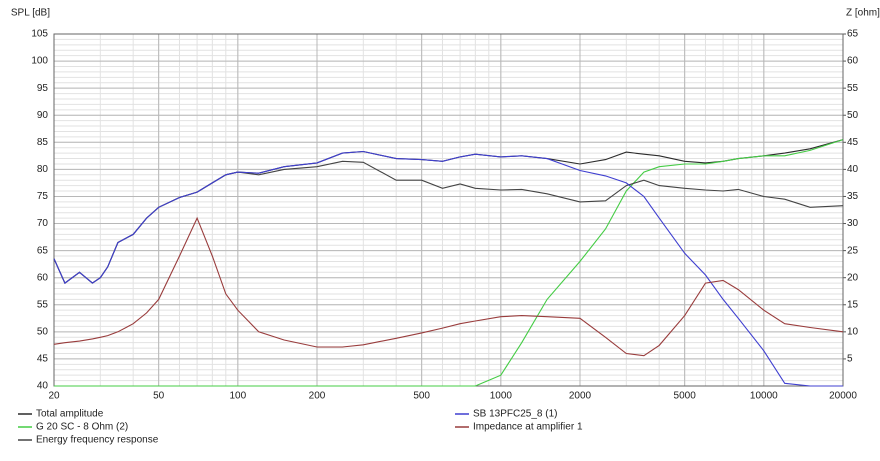  I want to click on y2-tick-label: 15, so click(853, 304).